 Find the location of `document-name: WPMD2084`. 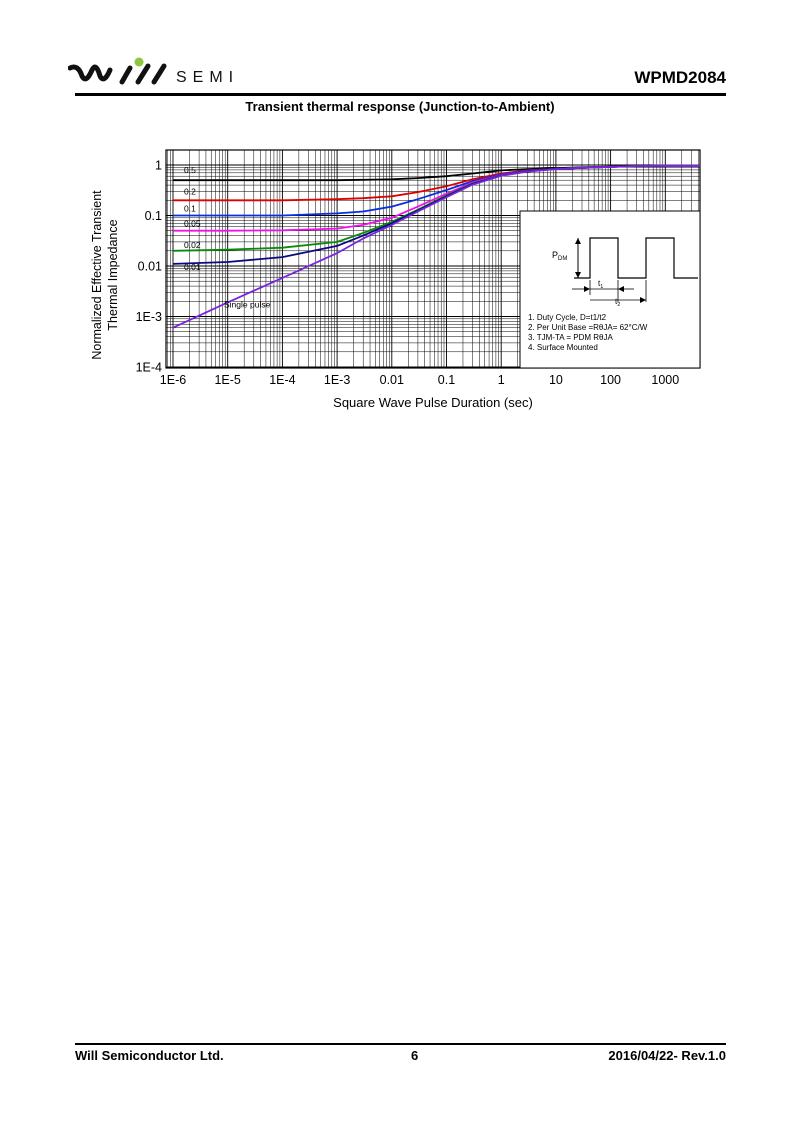

document-name: WPMD2084 is located at coordinates (680, 77).